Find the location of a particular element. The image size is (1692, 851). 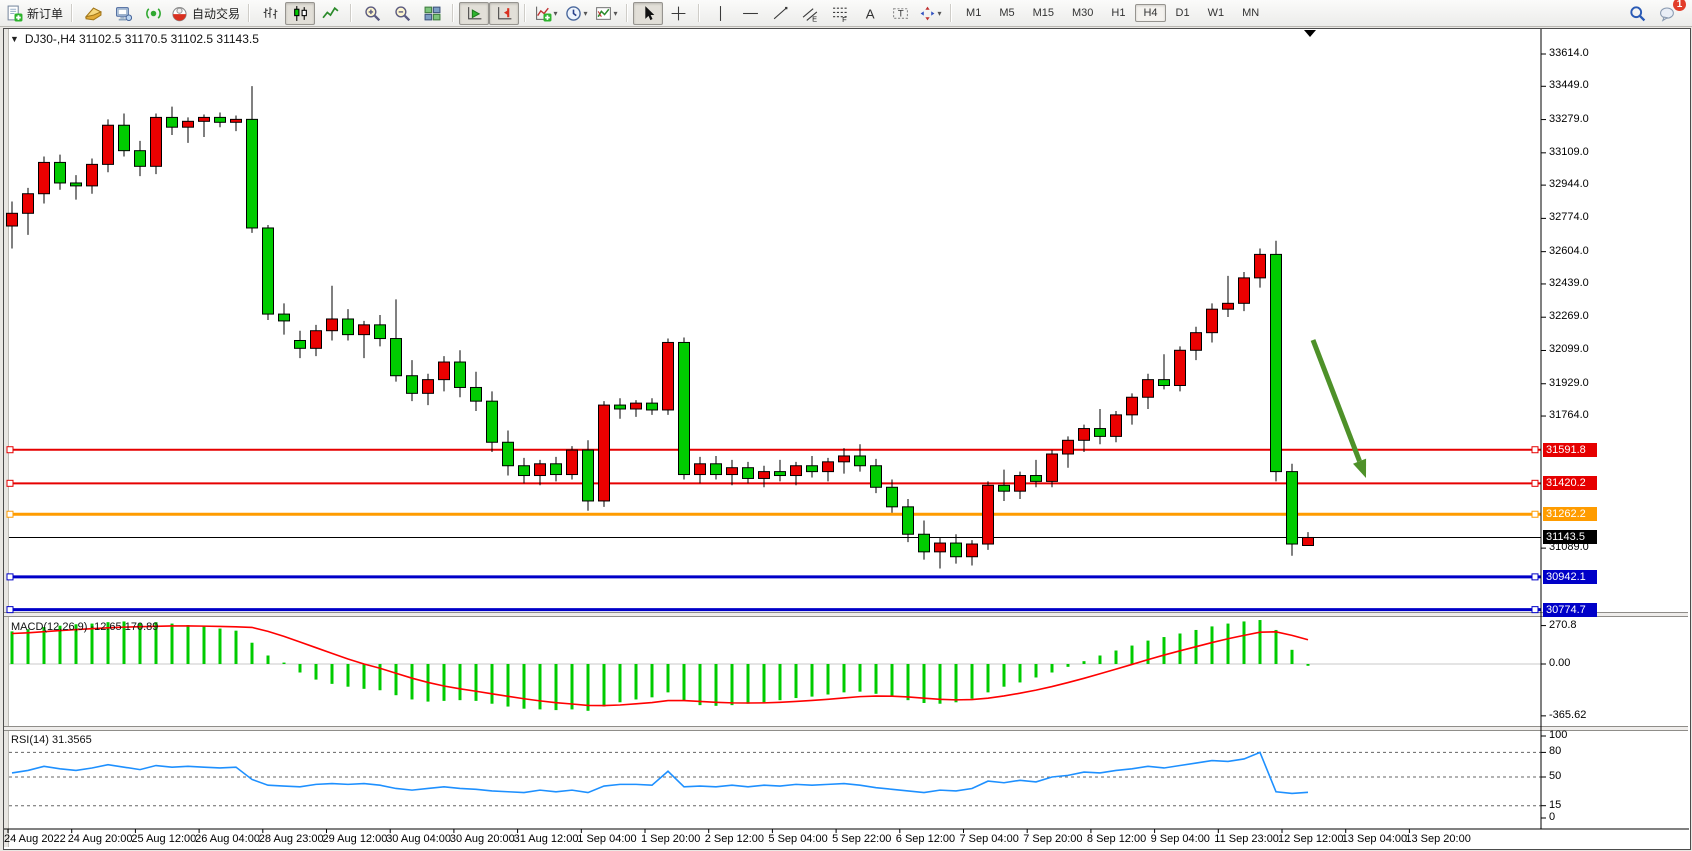

timeframe-m30-button: M30 is located at coordinates (1083, 13).